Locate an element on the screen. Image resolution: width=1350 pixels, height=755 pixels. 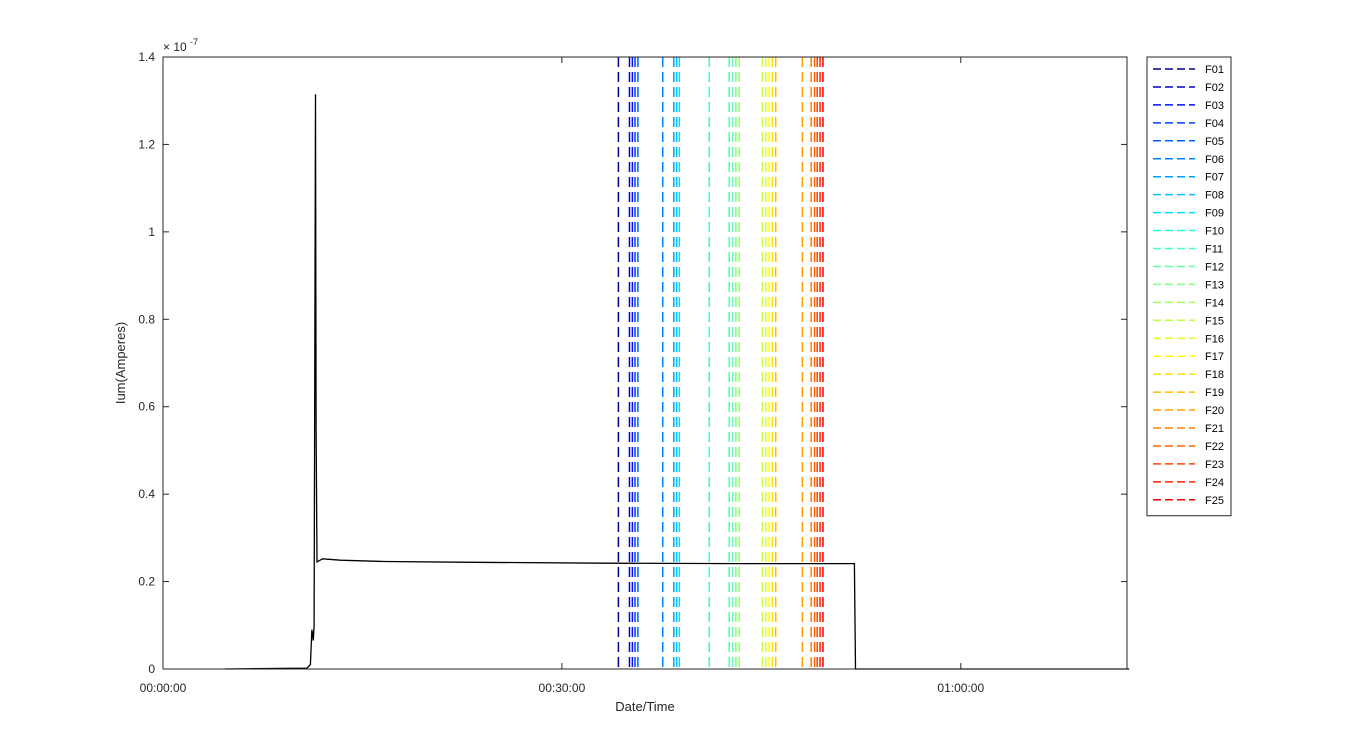
legend-label-f04: F04 is located at coordinates (1214, 124).